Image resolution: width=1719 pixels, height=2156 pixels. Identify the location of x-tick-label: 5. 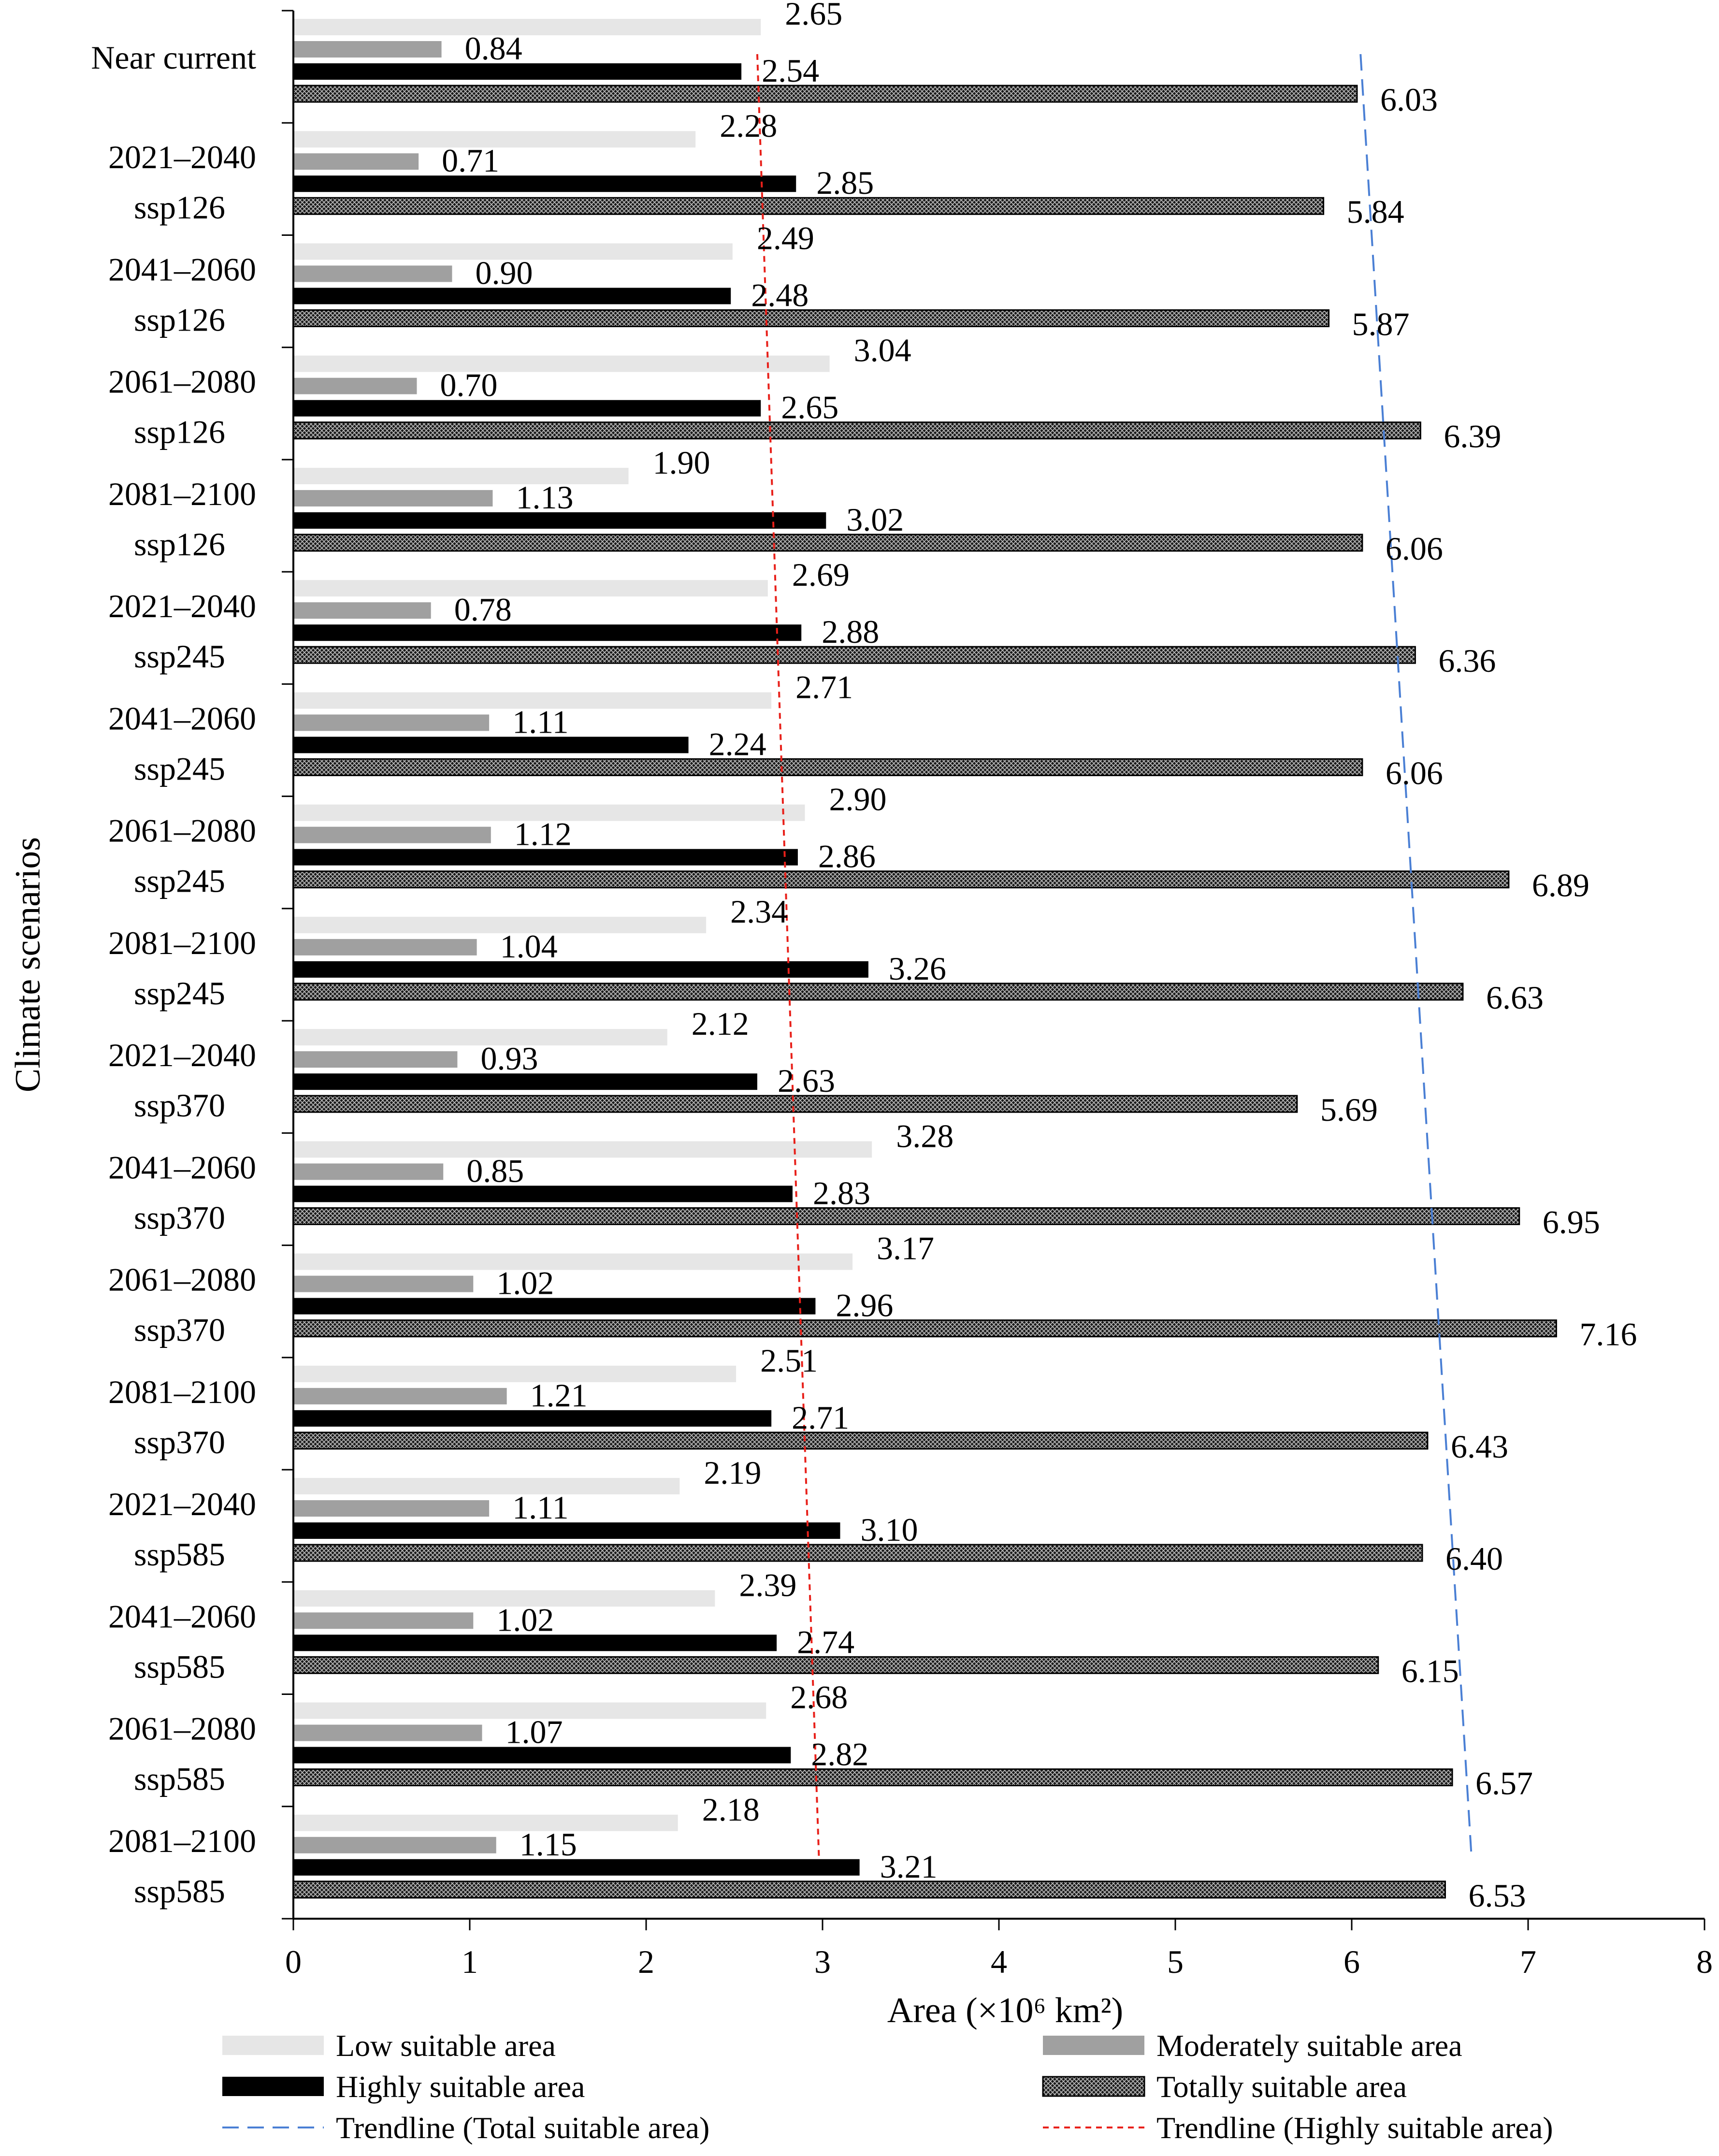
(1175, 1961).